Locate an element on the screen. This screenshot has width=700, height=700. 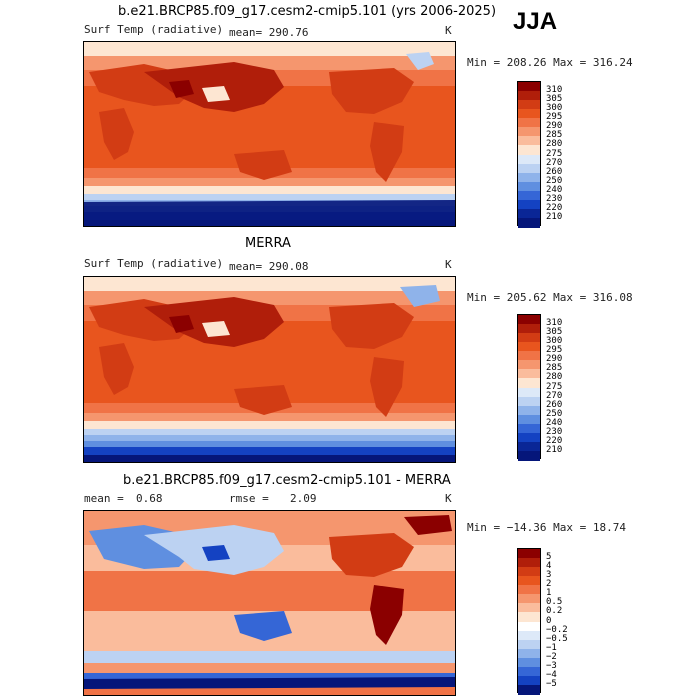
colorbar-tick-label: 280 is located at coordinates (554, 144).